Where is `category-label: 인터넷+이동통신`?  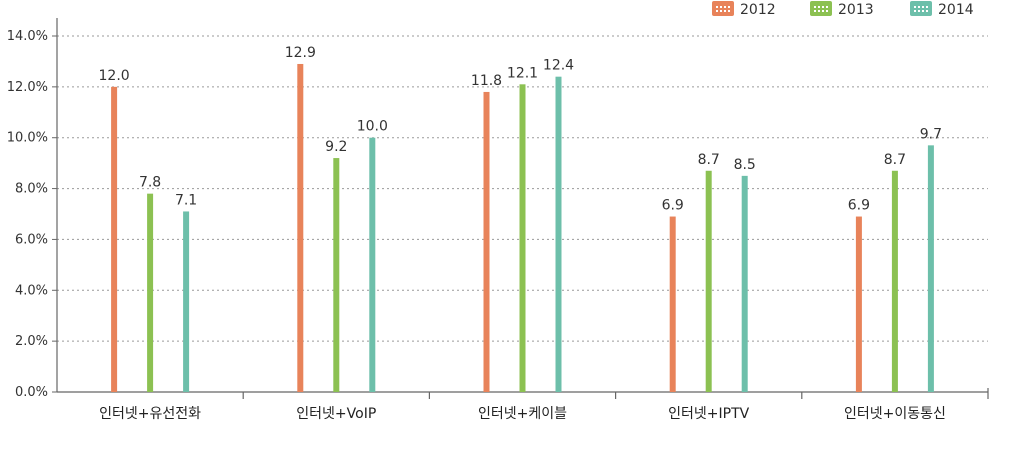
category-label: 인터넷+이동통신 is located at coordinates (895, 414).